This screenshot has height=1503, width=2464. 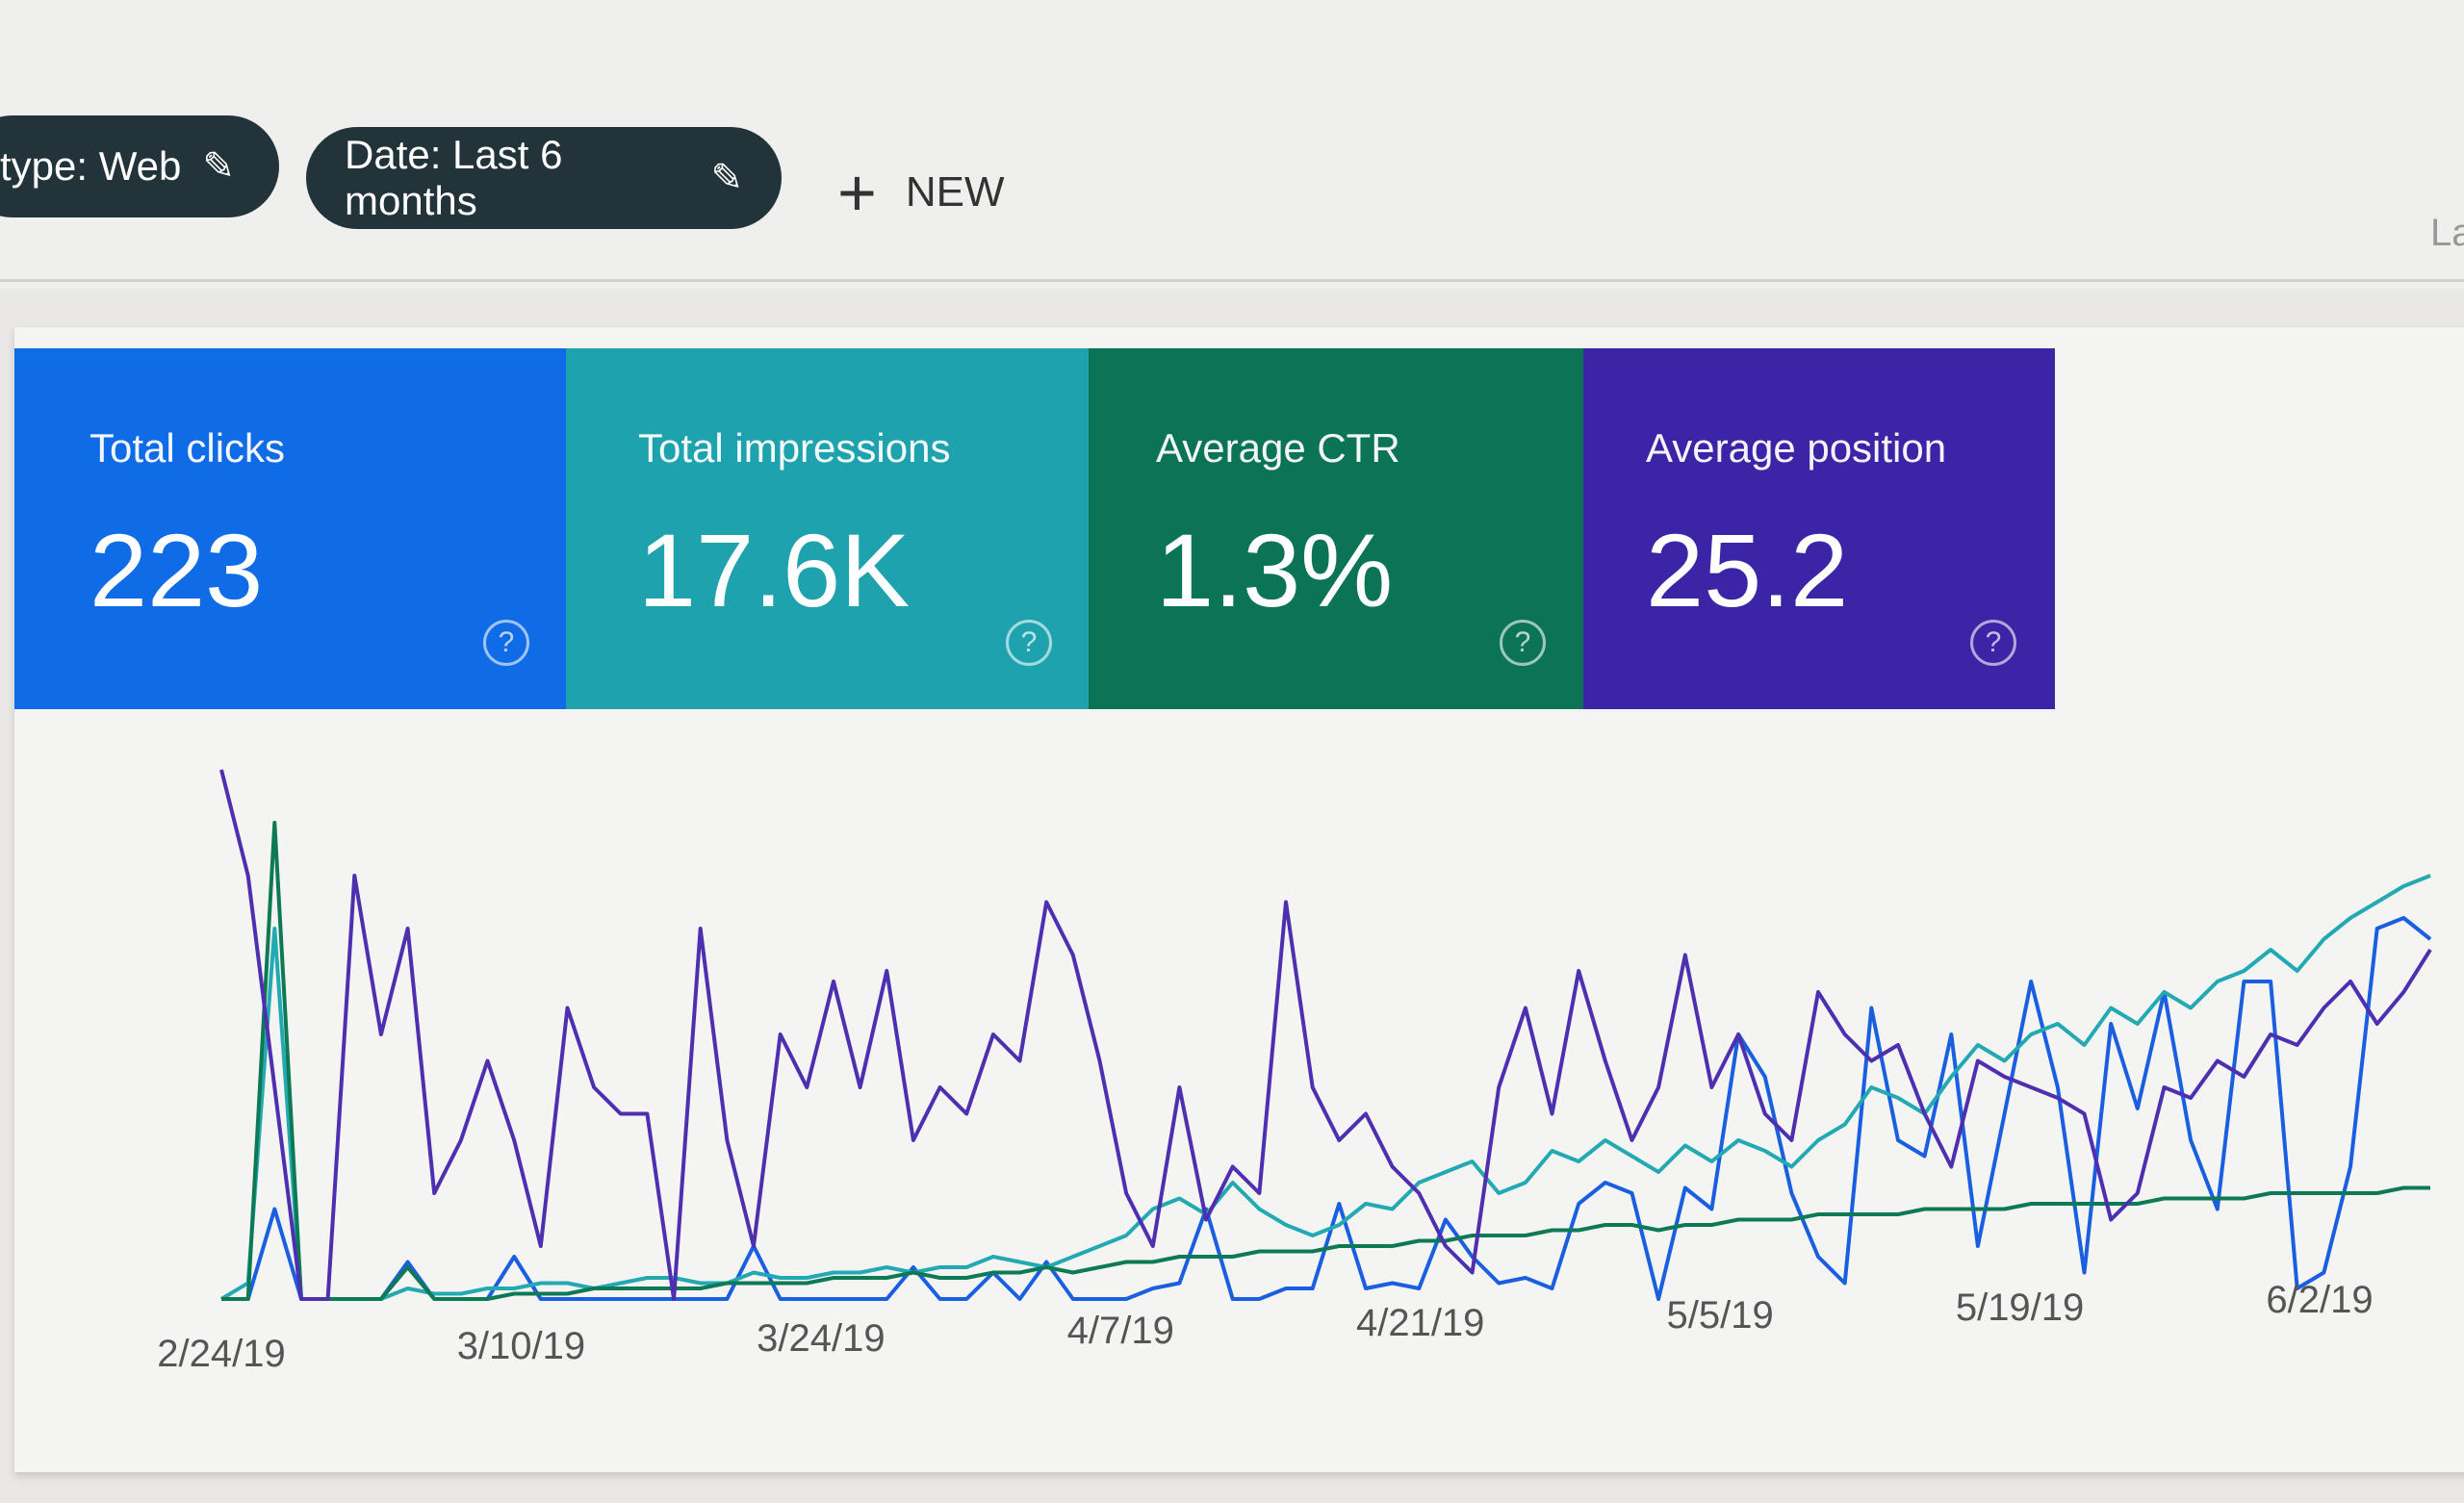 What do you see at coordinates (521, 1346) in the screenshot?
I see `x-tick-label: 3/10/19` at bounding box center [521, 1346].